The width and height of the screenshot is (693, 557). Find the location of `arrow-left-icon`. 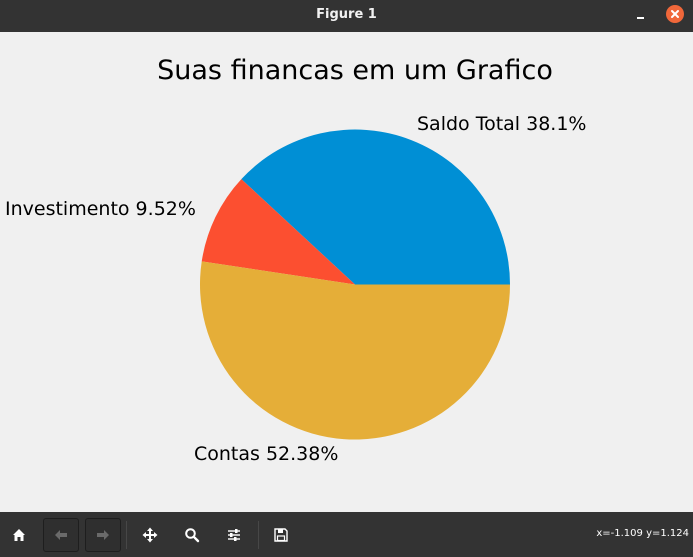

arrow-left-icon is located at coordinates (61, 535).